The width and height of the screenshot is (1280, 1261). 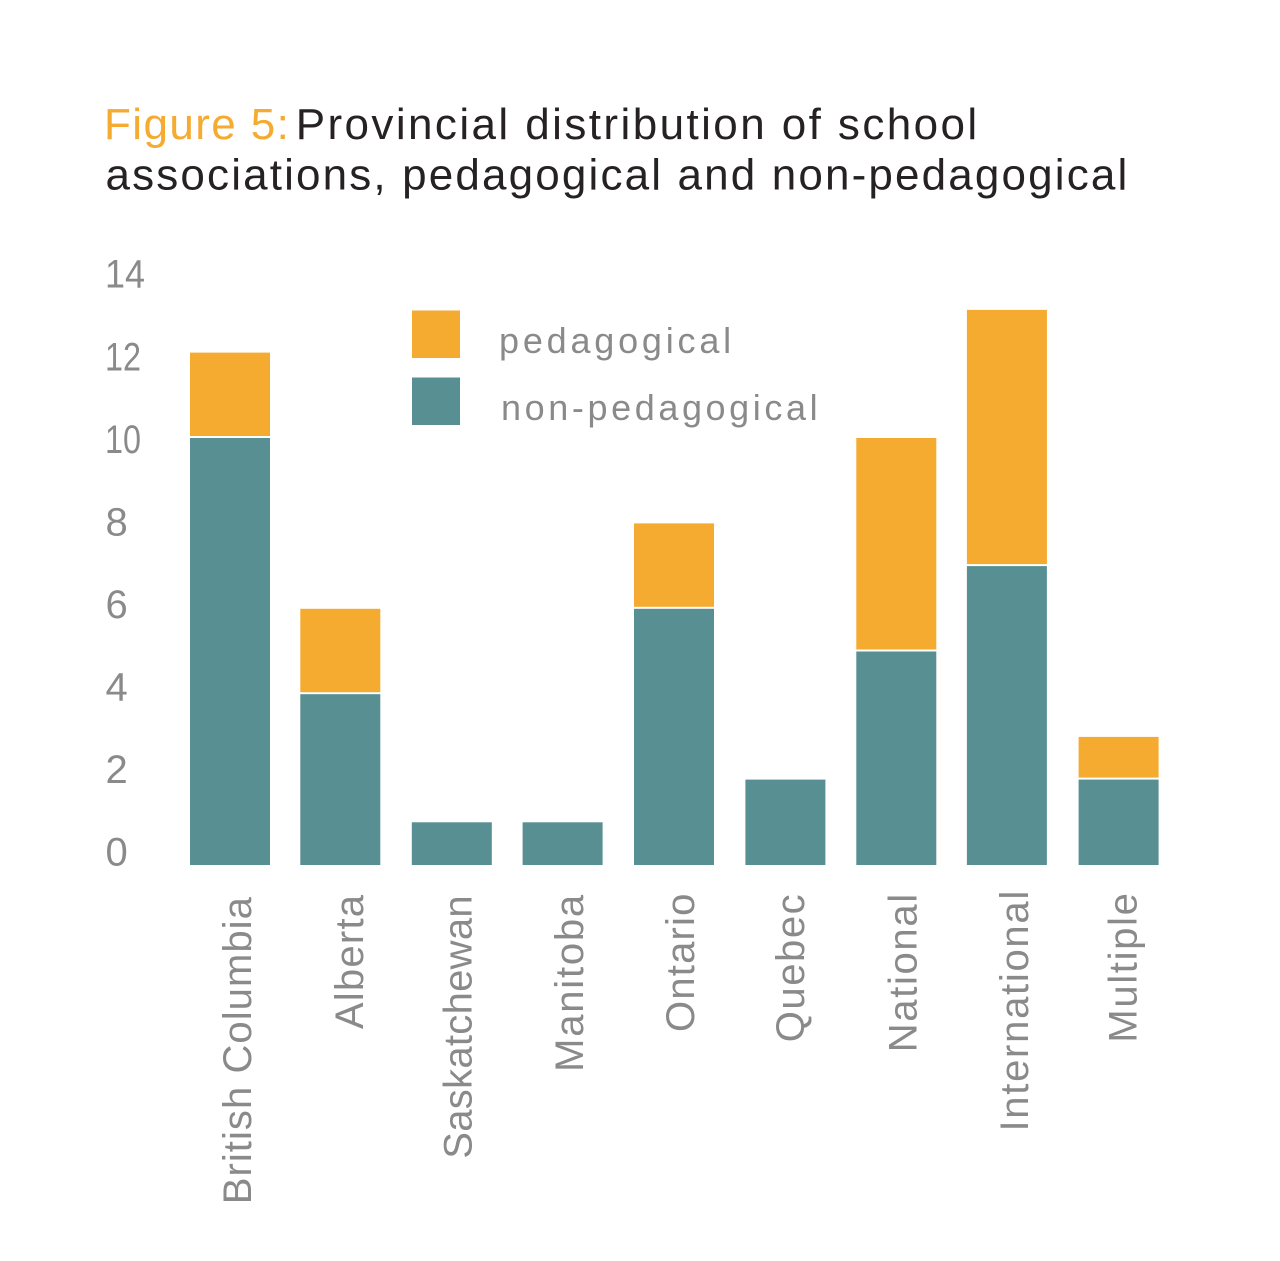 What do you see at coordinates (117, 688) in the screenshot?
I see `svg-text: 4` at bounding box center [117, 688].